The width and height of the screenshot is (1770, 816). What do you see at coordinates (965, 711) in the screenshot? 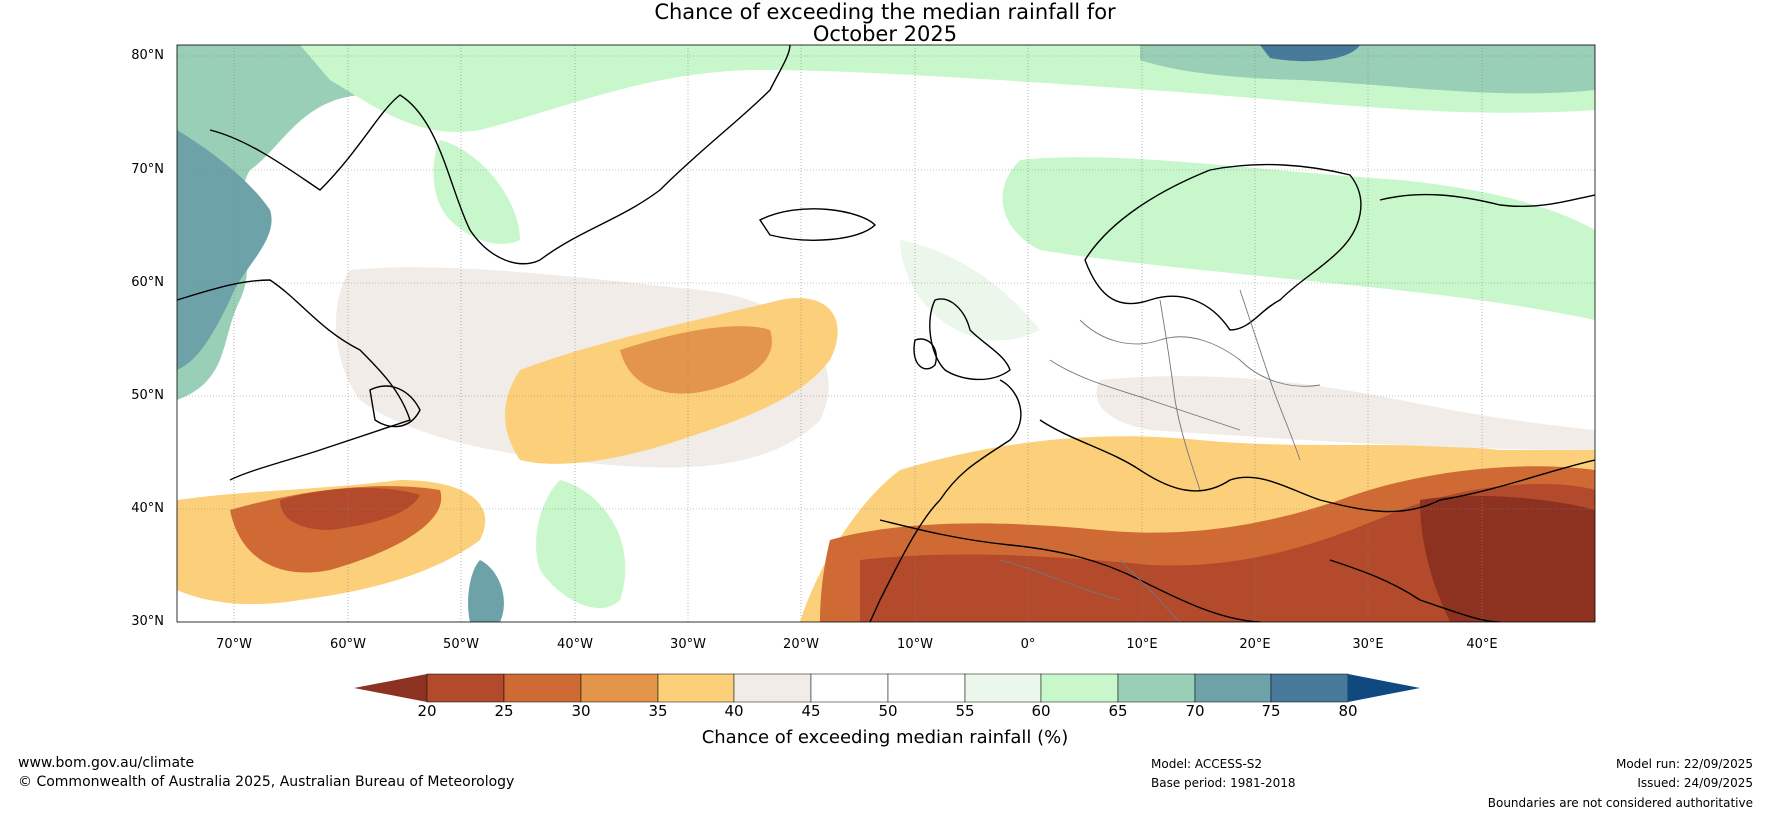
I see `colorbar-tick: 55` at bounding box center [965, 711].